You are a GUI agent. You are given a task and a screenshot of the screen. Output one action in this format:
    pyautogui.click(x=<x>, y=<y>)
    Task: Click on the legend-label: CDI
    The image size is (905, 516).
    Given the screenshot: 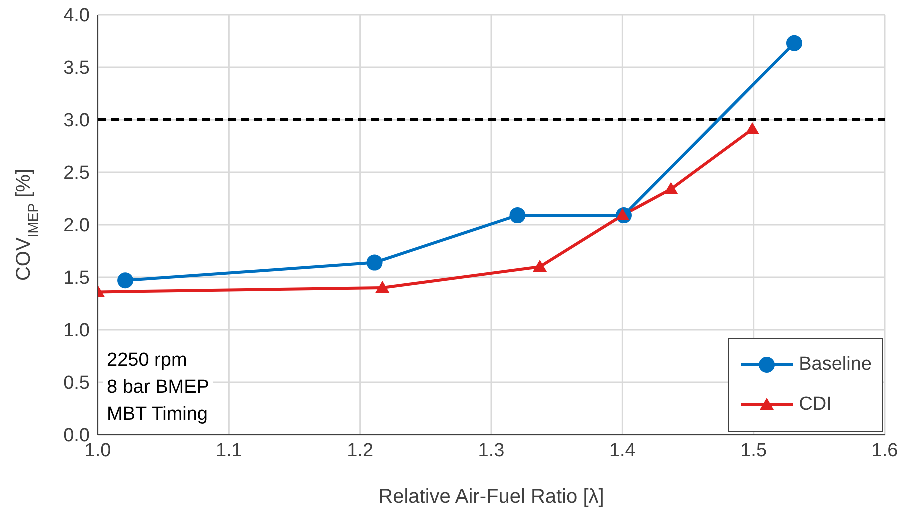 What is the action you would take?
    pyautogui.click(x=815, y=405)
    